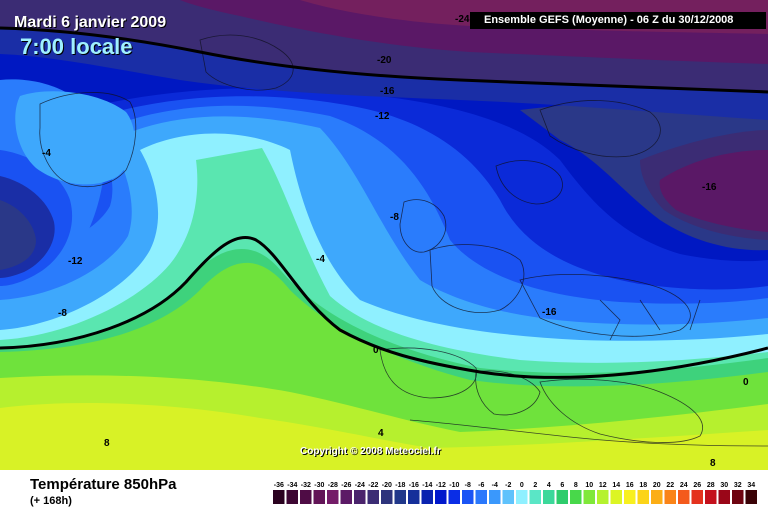 This screenshot has height=512, width=768. Describe the element at coordinates (292, 485) in the screenshot. I see `legend-tick-label: -34` at that location.